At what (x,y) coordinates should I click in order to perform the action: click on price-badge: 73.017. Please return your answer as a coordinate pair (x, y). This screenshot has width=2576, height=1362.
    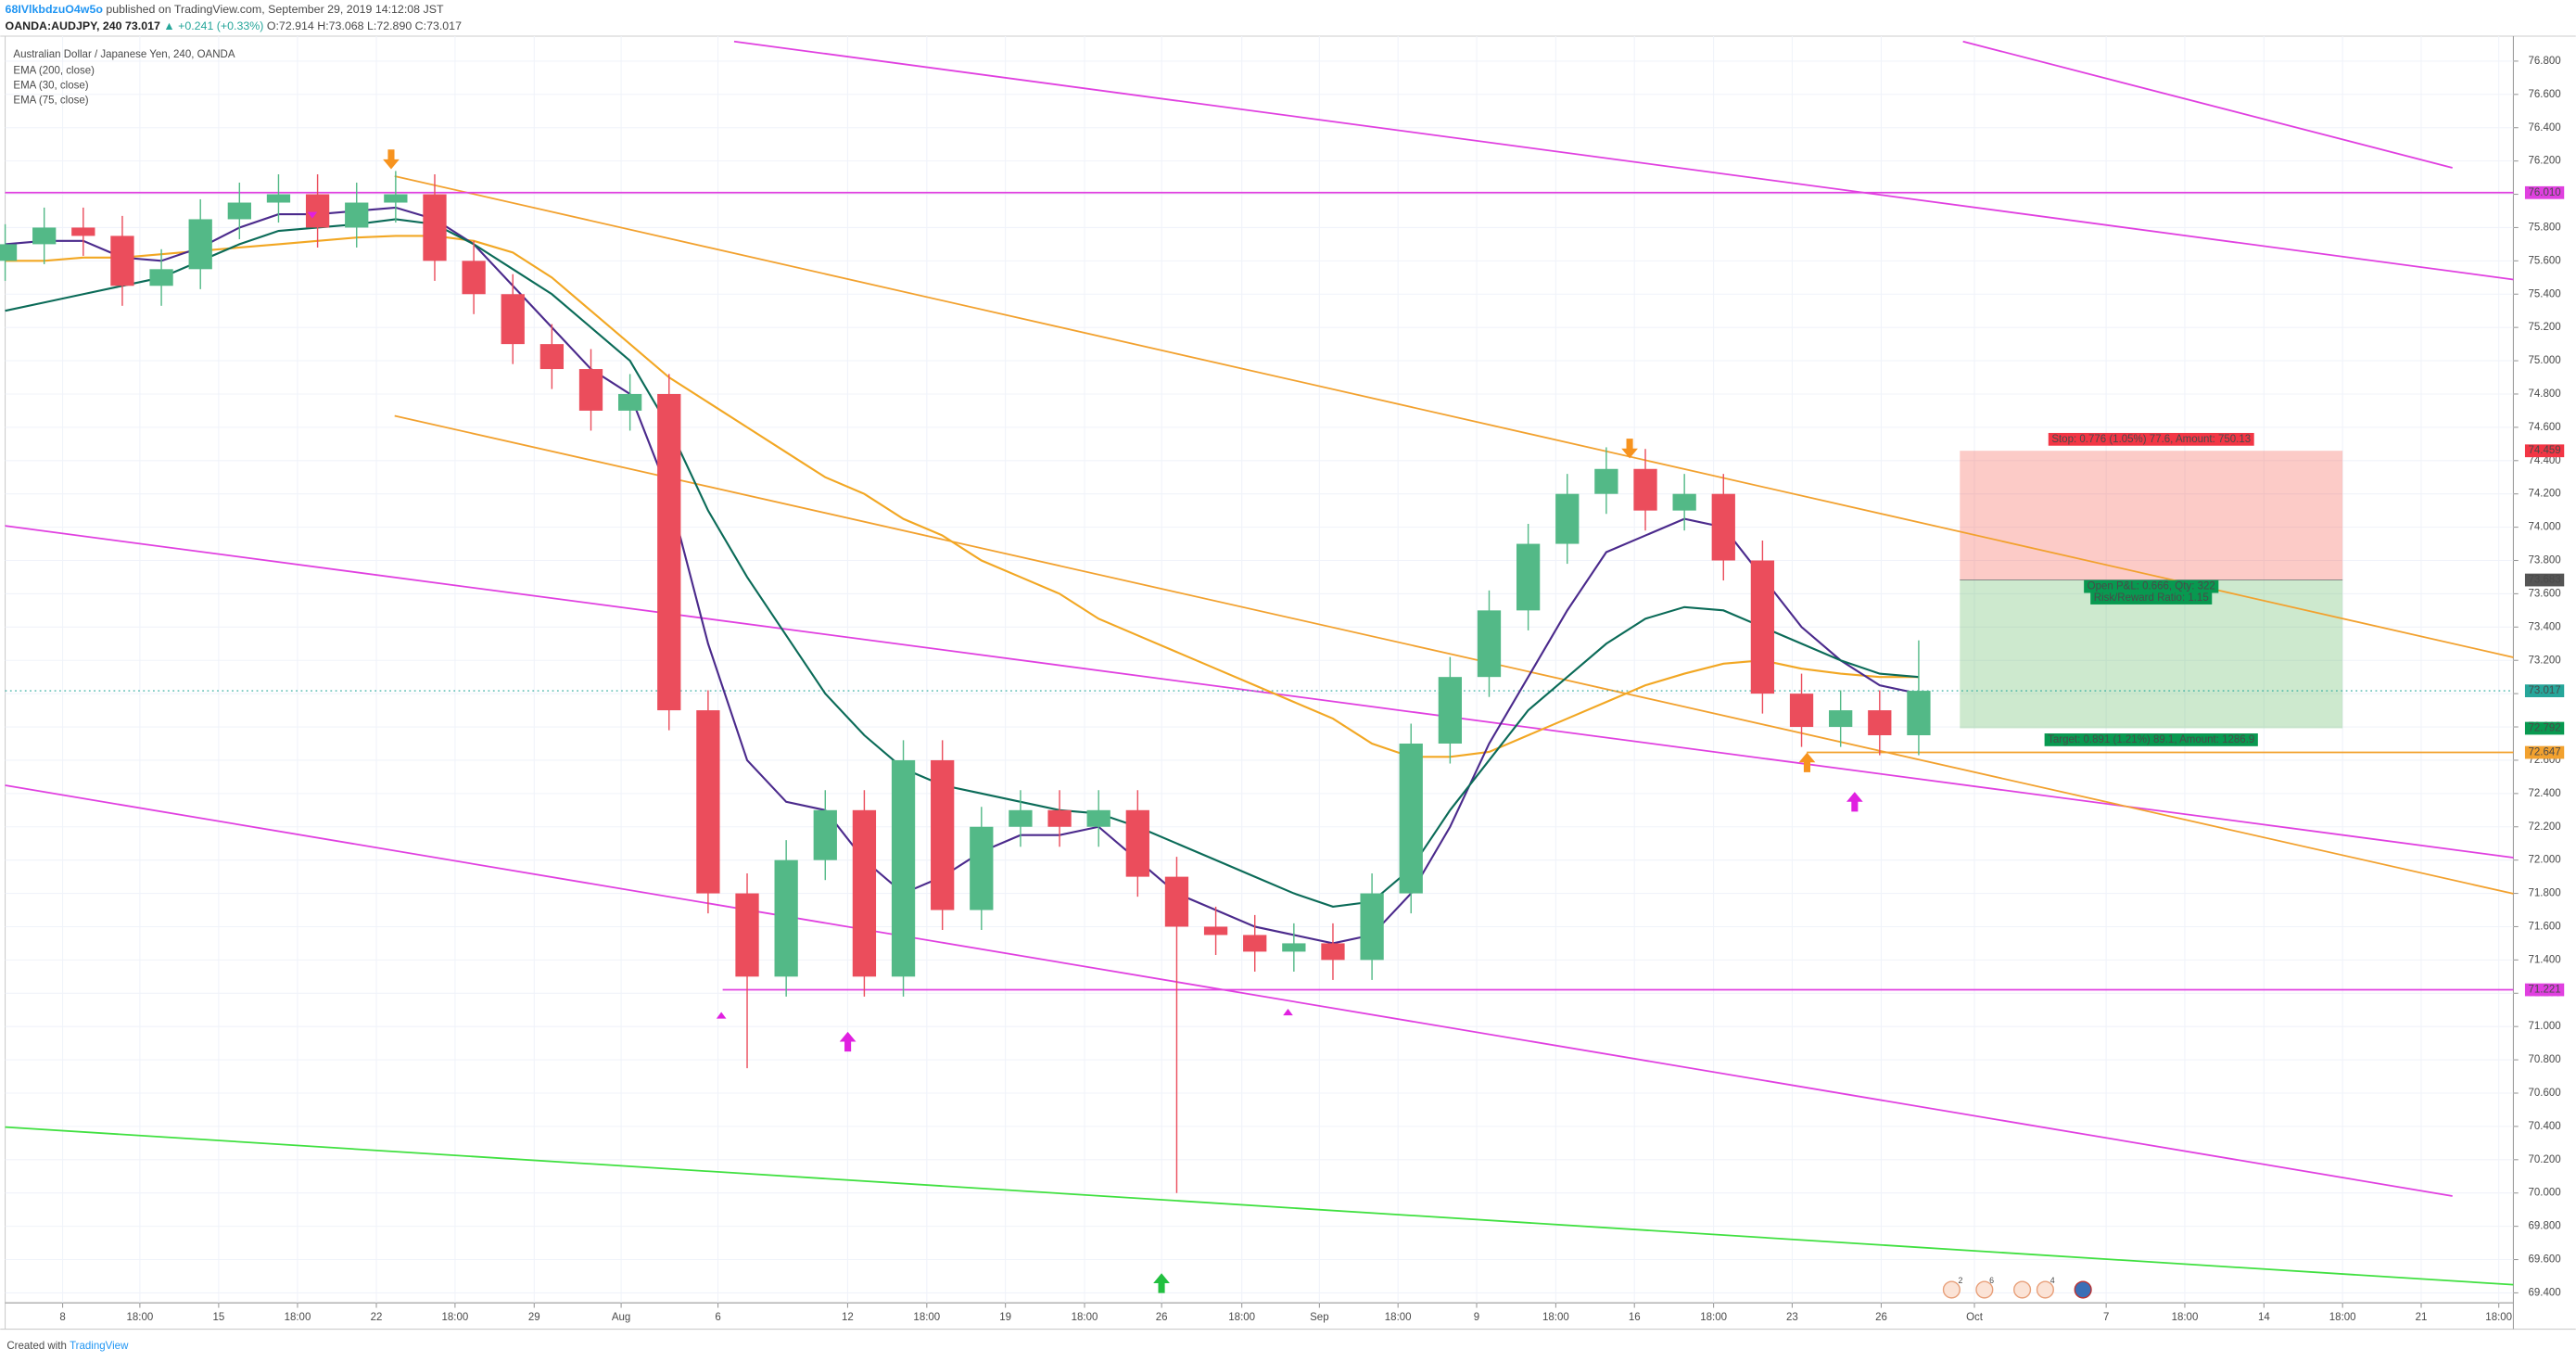
    Looking at the image, I should click on (2544, 690).